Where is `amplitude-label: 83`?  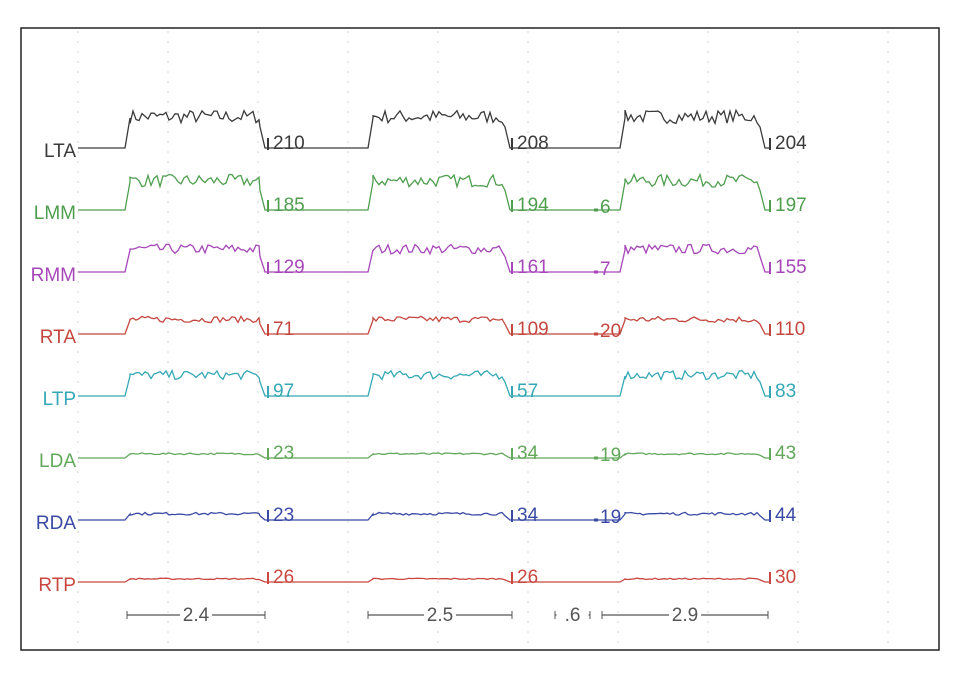 amplitude-label: 83 is located at coordinates (785, 391).